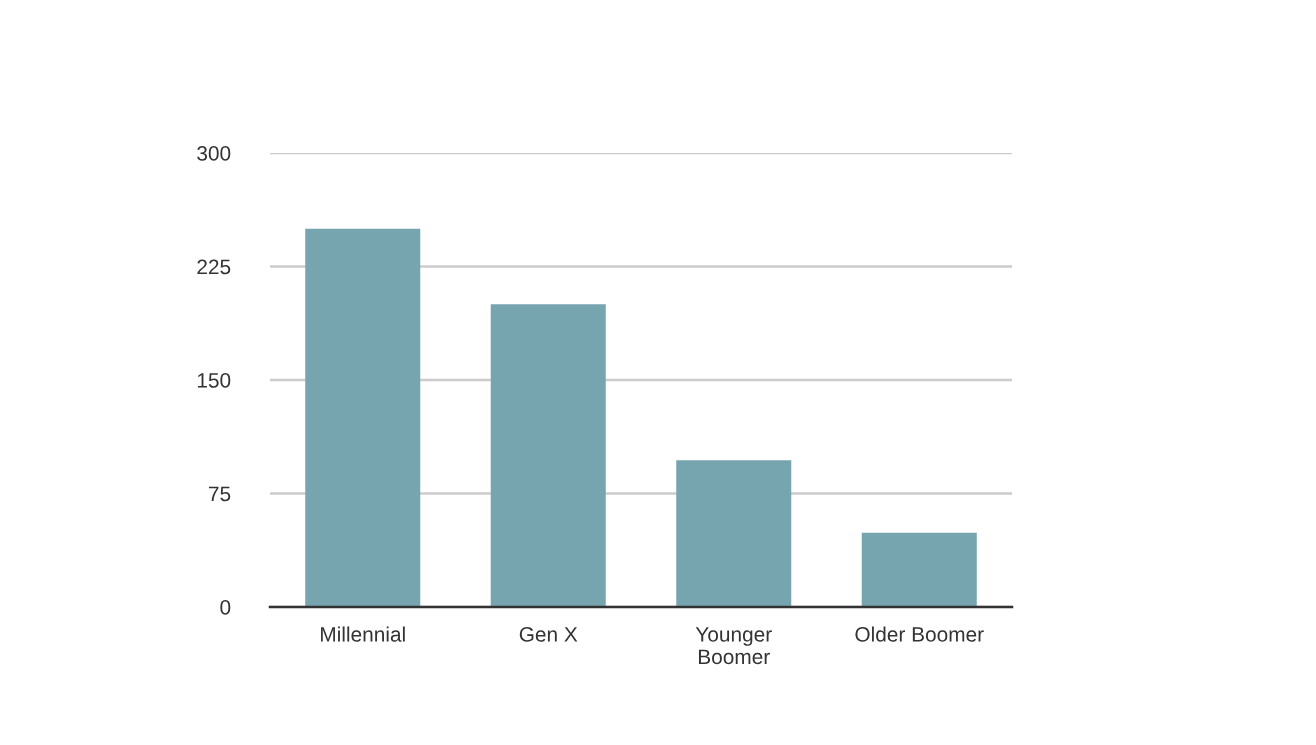  Describe the element at coordinates (214, 267) in the screenshot. I see `y-tick-label: 225` at that location.